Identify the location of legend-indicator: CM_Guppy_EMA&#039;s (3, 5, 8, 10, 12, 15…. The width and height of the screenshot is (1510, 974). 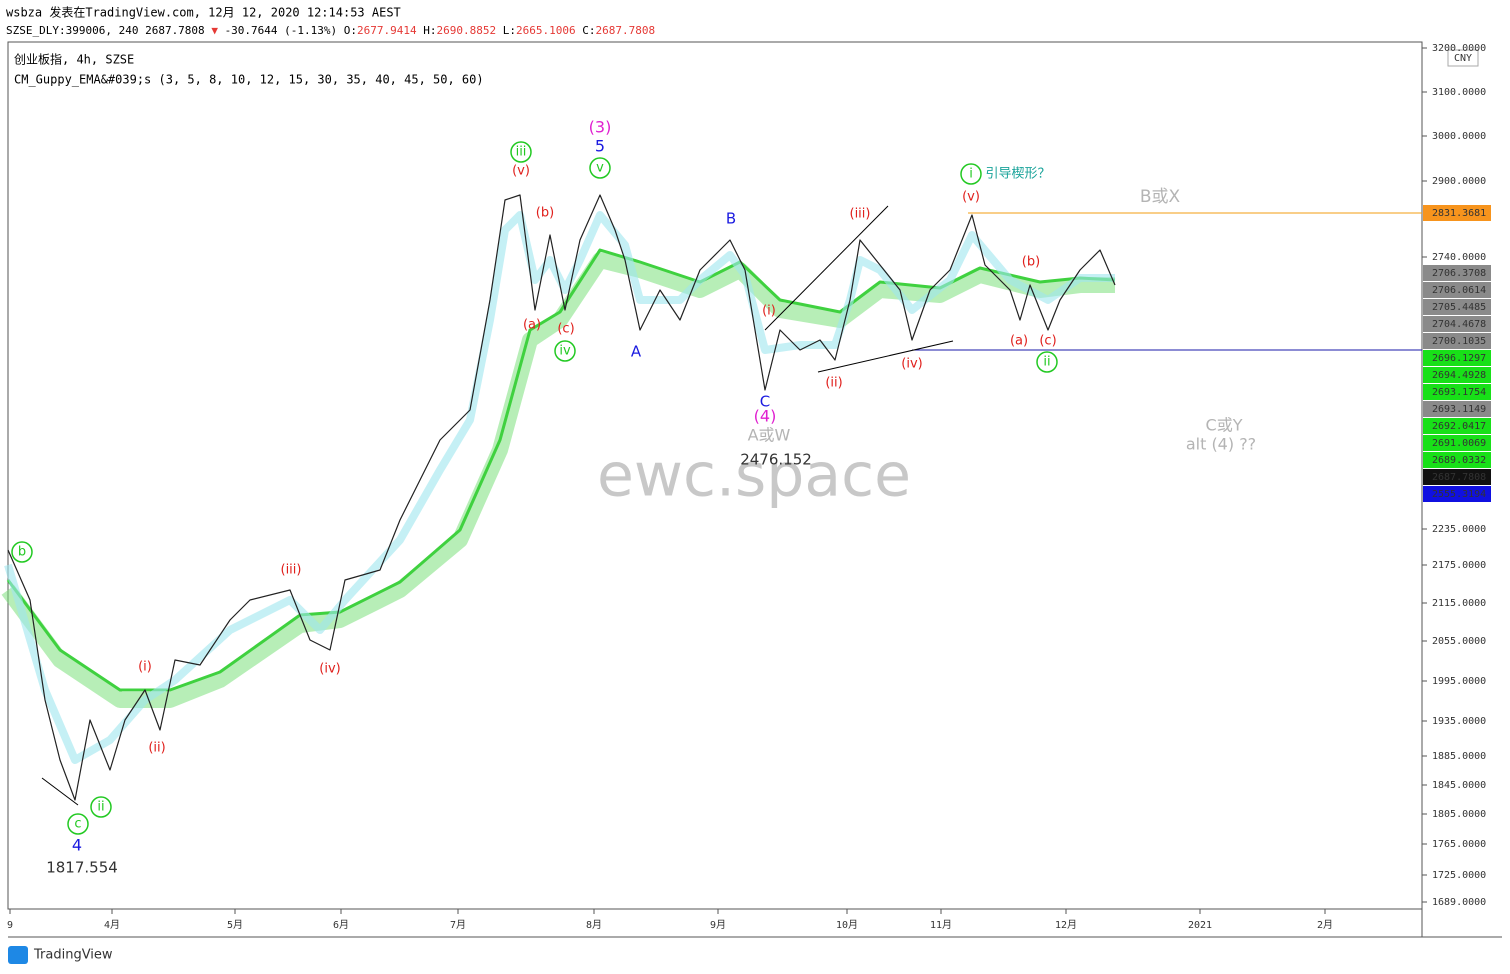
(249, 80).